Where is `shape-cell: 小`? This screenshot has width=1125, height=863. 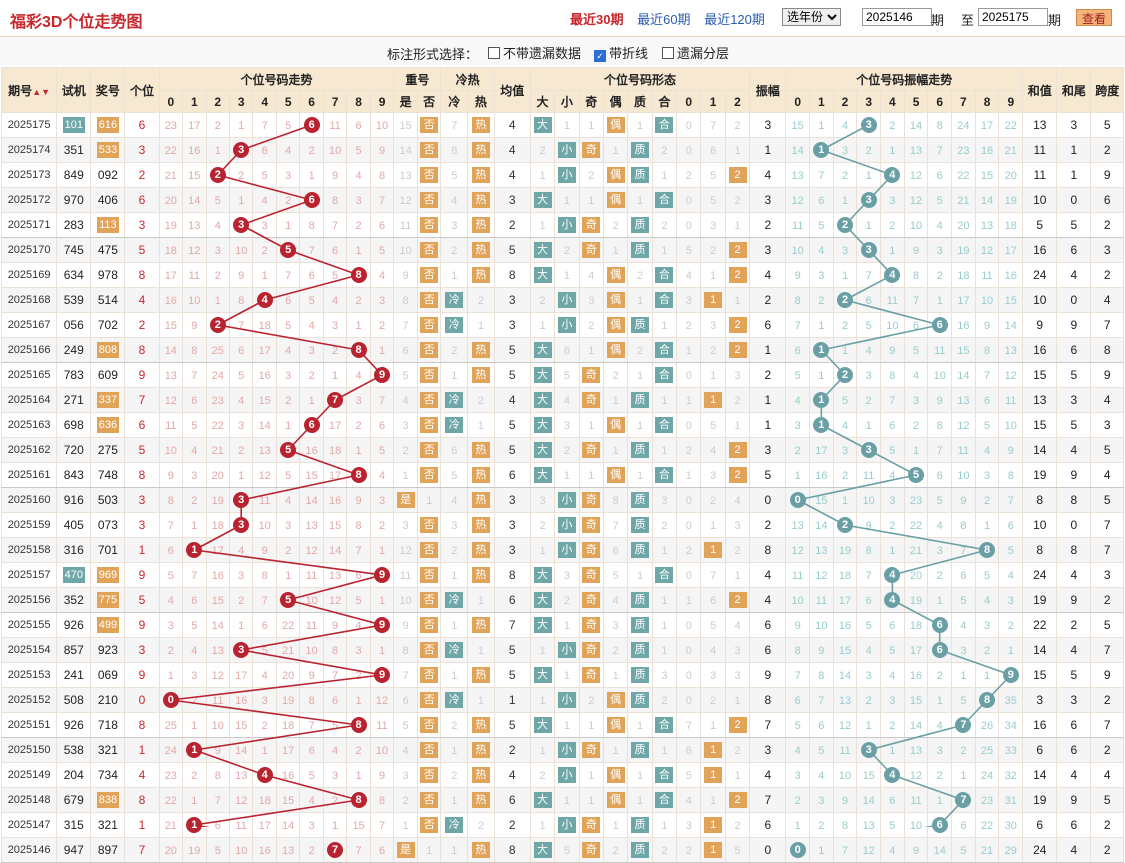 shape-cell: 小 is located at coordinates (567, 150).